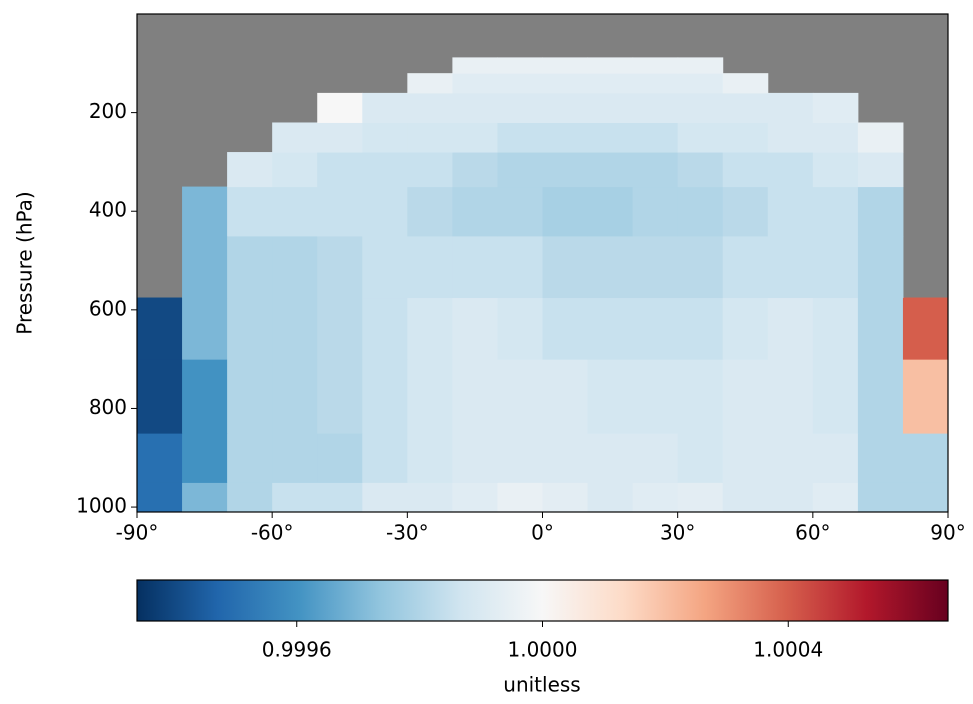 The height and width of the screenshot is (704, 973). I want to click on y-tick-label: 1000, so click(101, 506).